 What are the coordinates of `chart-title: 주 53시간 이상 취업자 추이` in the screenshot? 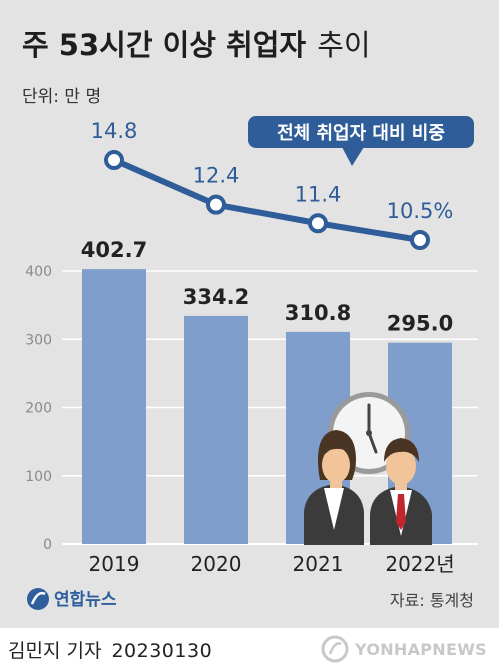 It's located at (196, 45).